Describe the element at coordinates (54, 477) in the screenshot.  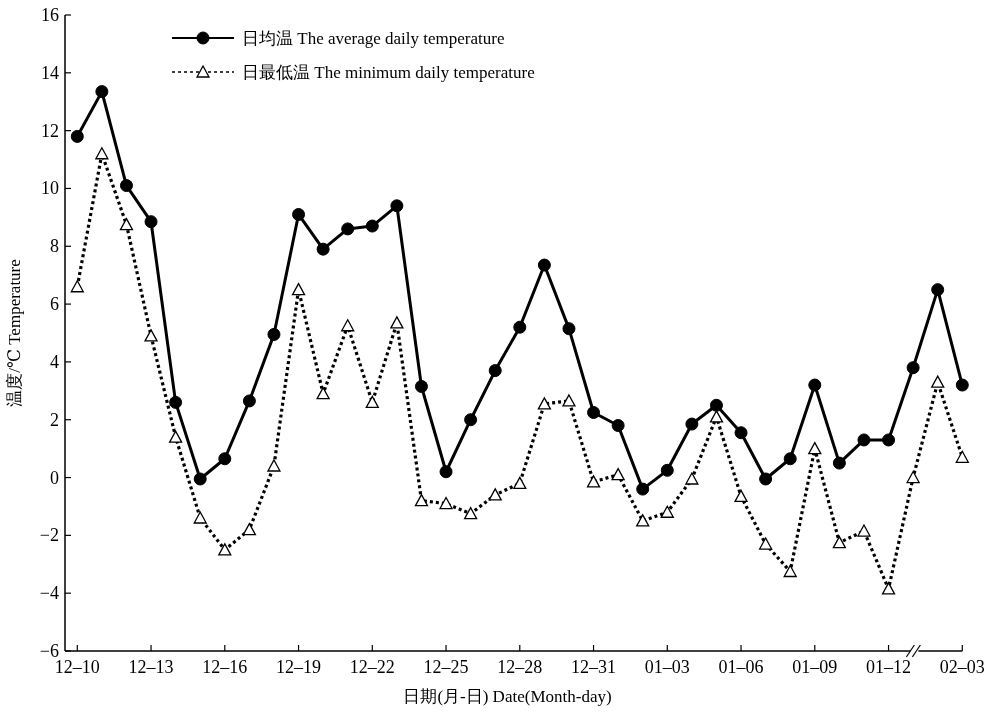
I see `y-tick-label: 0` at that location.